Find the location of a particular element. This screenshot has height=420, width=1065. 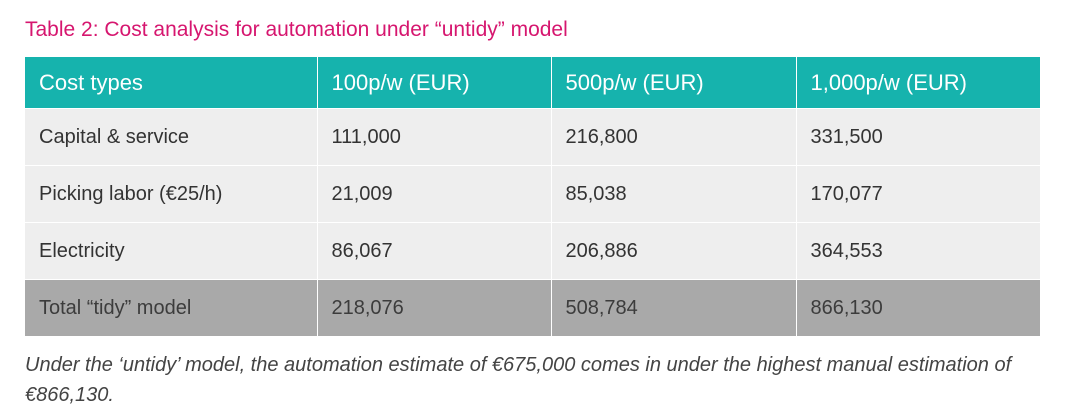

table-row: Electricity 86,067 206,886 364,553 is located at coordinates (532, 251).